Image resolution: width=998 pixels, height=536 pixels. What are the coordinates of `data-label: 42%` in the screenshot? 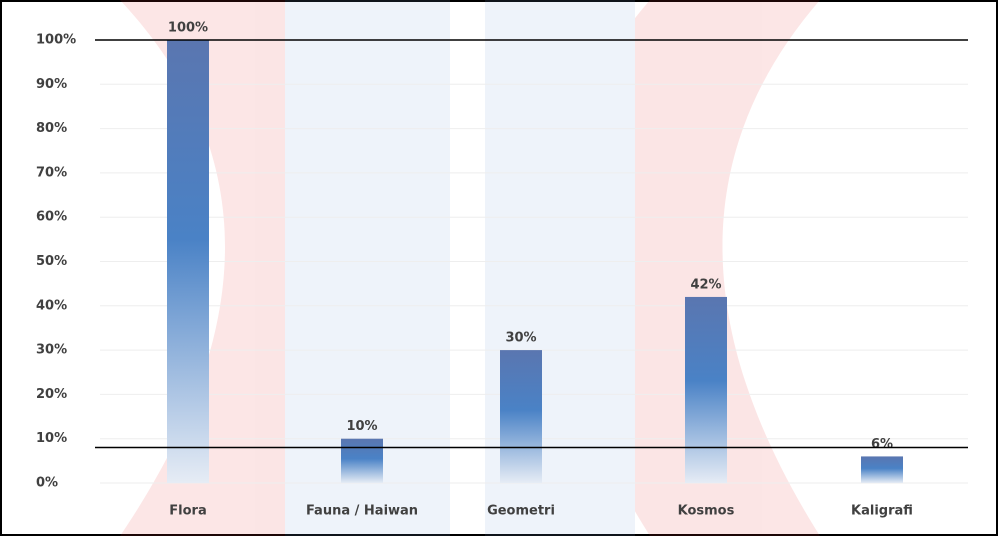 It's located at (705, 284).